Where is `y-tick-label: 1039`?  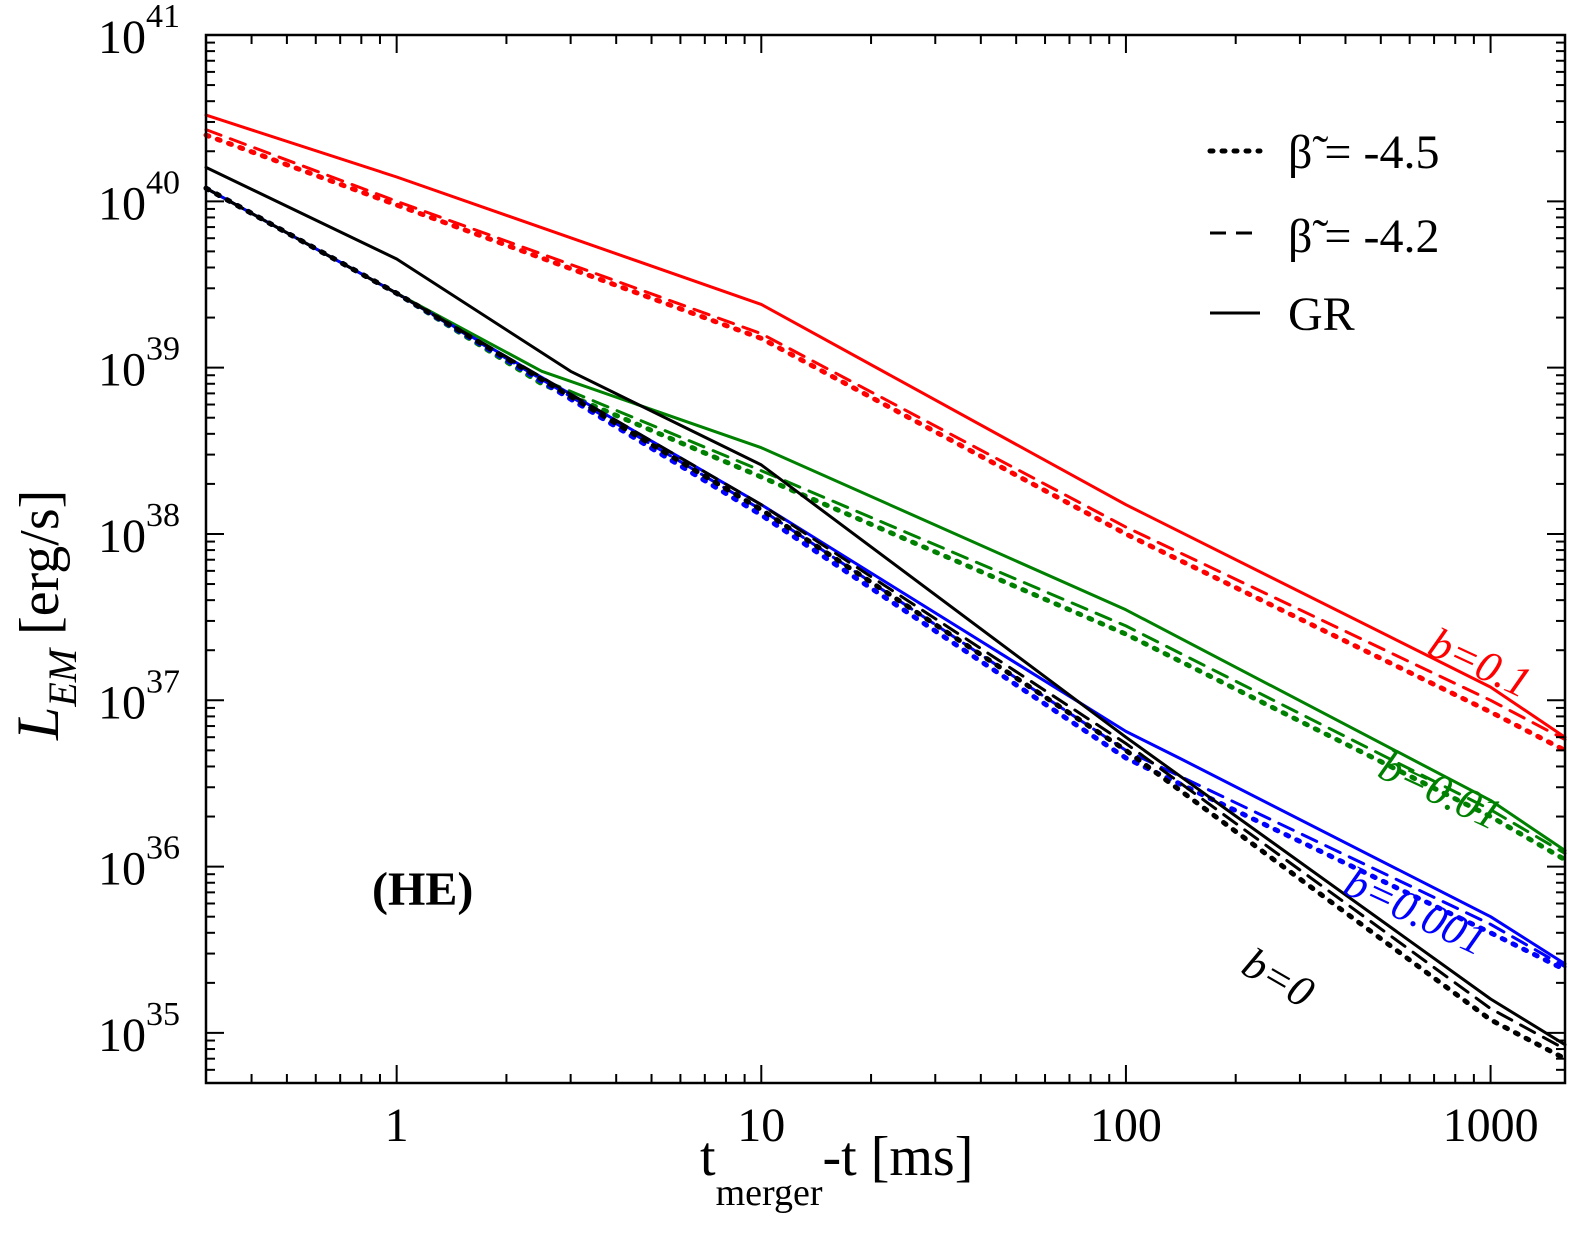
y-tick-label: 1039 is located at coordinates (139, 364).